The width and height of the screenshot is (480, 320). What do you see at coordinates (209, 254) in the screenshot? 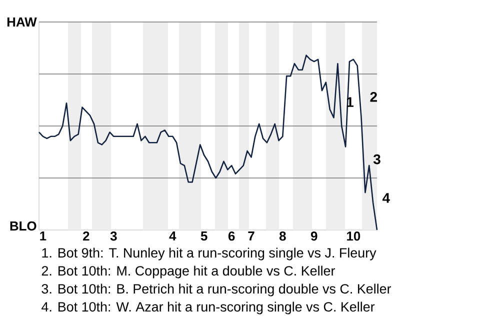
I see `text: 1. Bot 9th: T. Nunley hit a run-scoring single vs J. Fleury` at bounding box center [209, 254].